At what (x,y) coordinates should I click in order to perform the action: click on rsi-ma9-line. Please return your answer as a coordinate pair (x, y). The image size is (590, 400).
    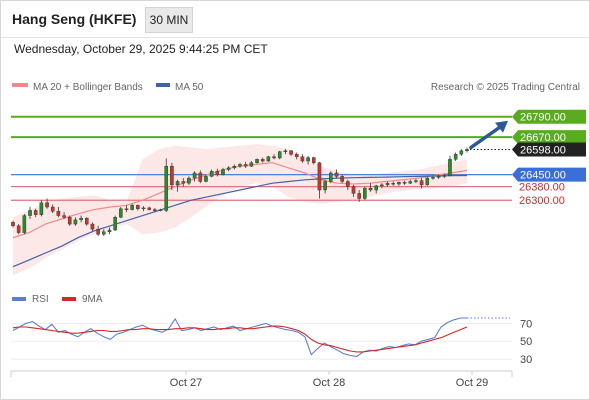
    Looking at the image, I should click on (240, 339).